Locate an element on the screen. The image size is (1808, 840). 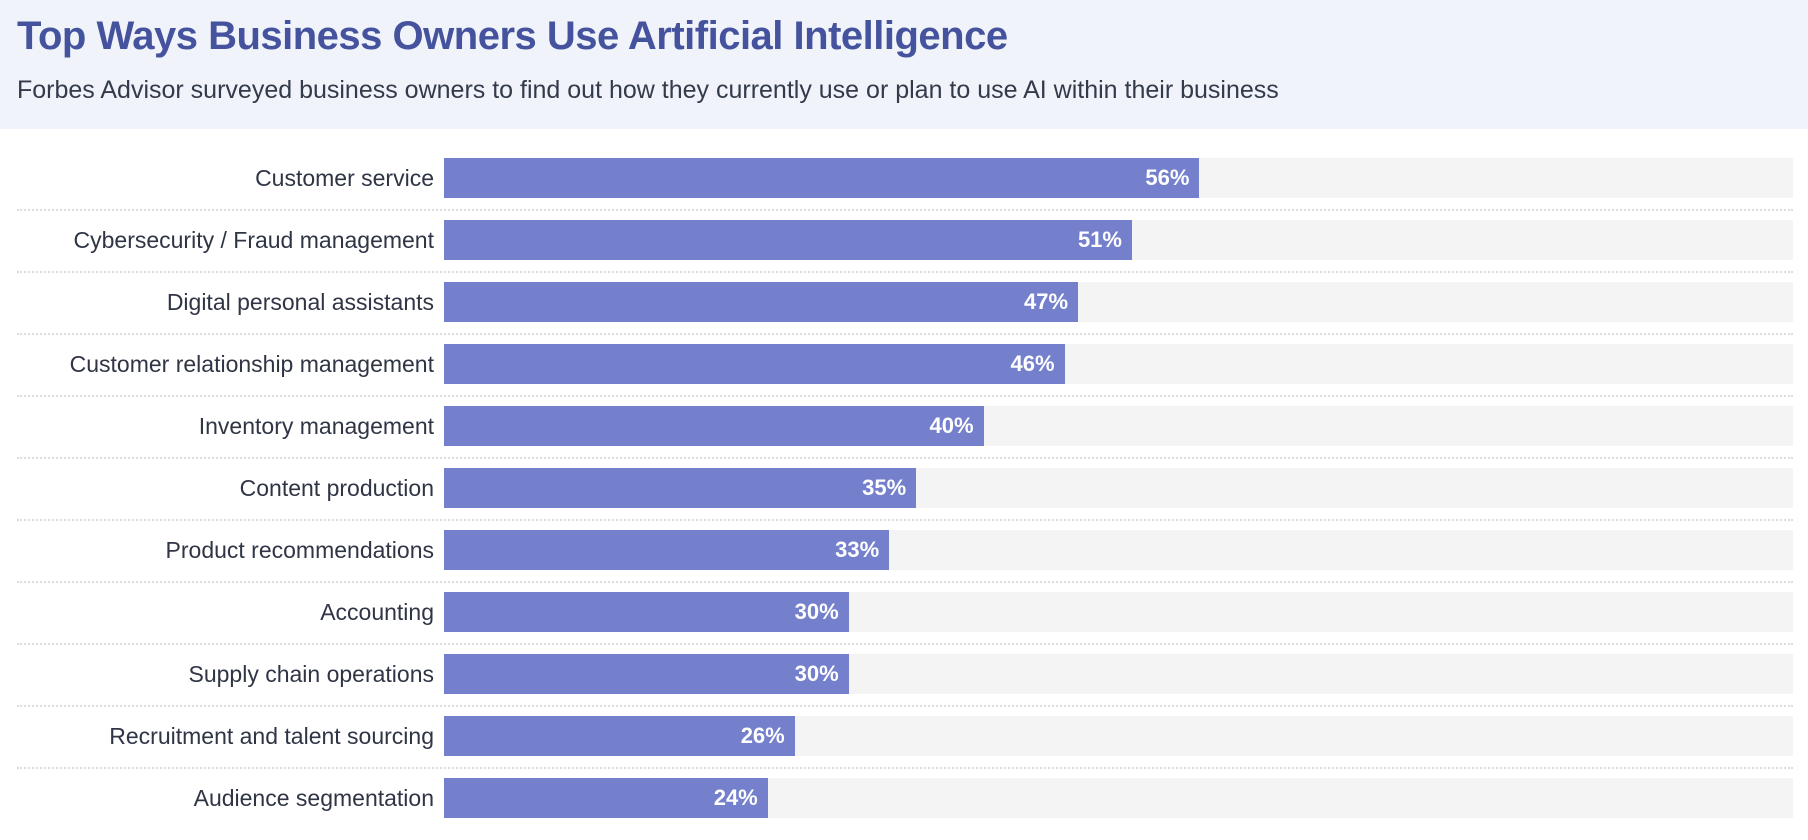
bar-row: Inventory management 40% is located at coordinates (904, 437).